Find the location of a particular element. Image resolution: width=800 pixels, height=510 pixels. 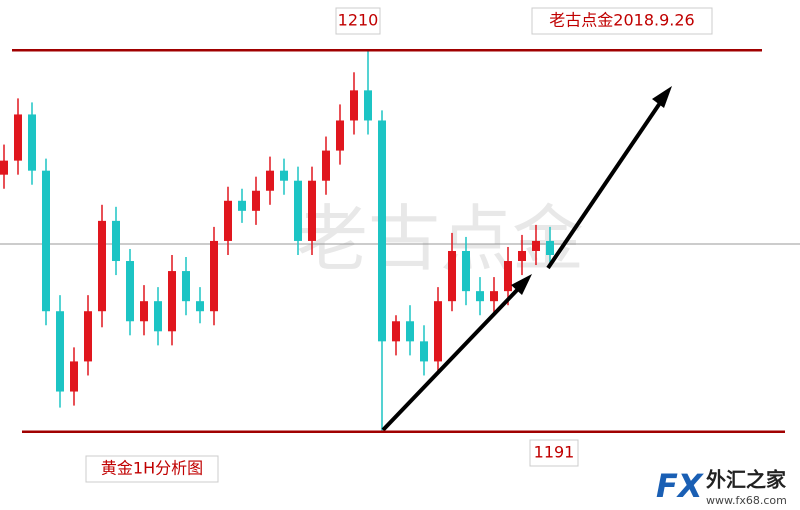

logo-brand: FX is located at coordinates (680, 486).